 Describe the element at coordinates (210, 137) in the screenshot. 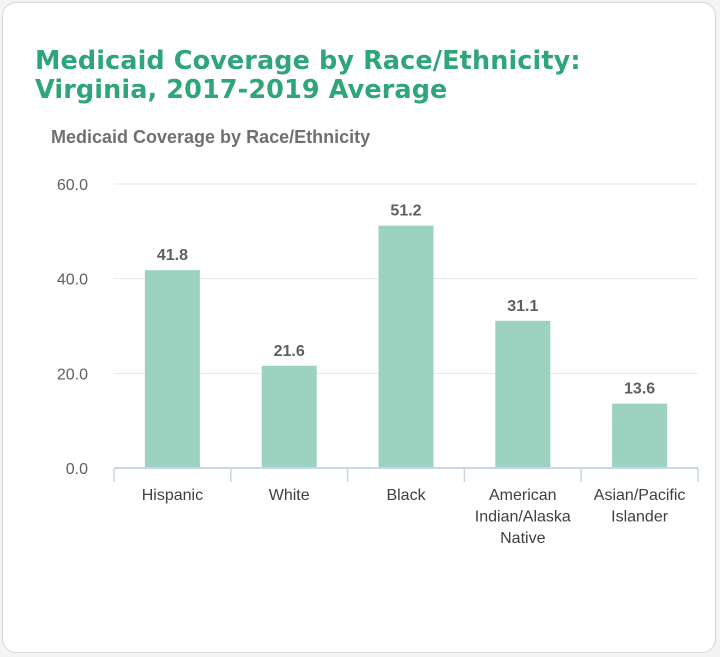

I see `chart-subtitle: Medicaid Coverage by Race/Ethnicity` at that location.